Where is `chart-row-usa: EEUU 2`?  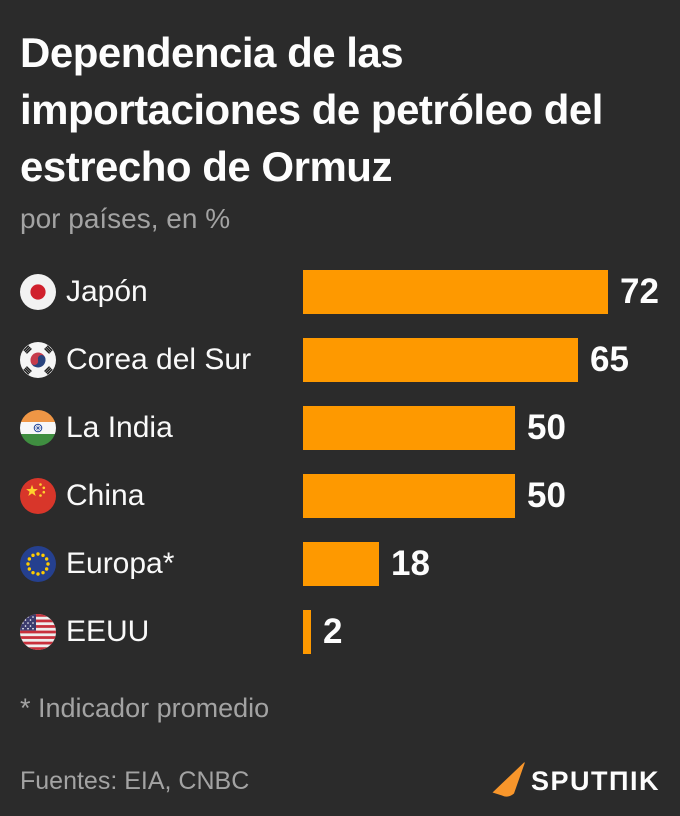
chart-row-usa: EEUU 2 is located at coordinates (340, 632).